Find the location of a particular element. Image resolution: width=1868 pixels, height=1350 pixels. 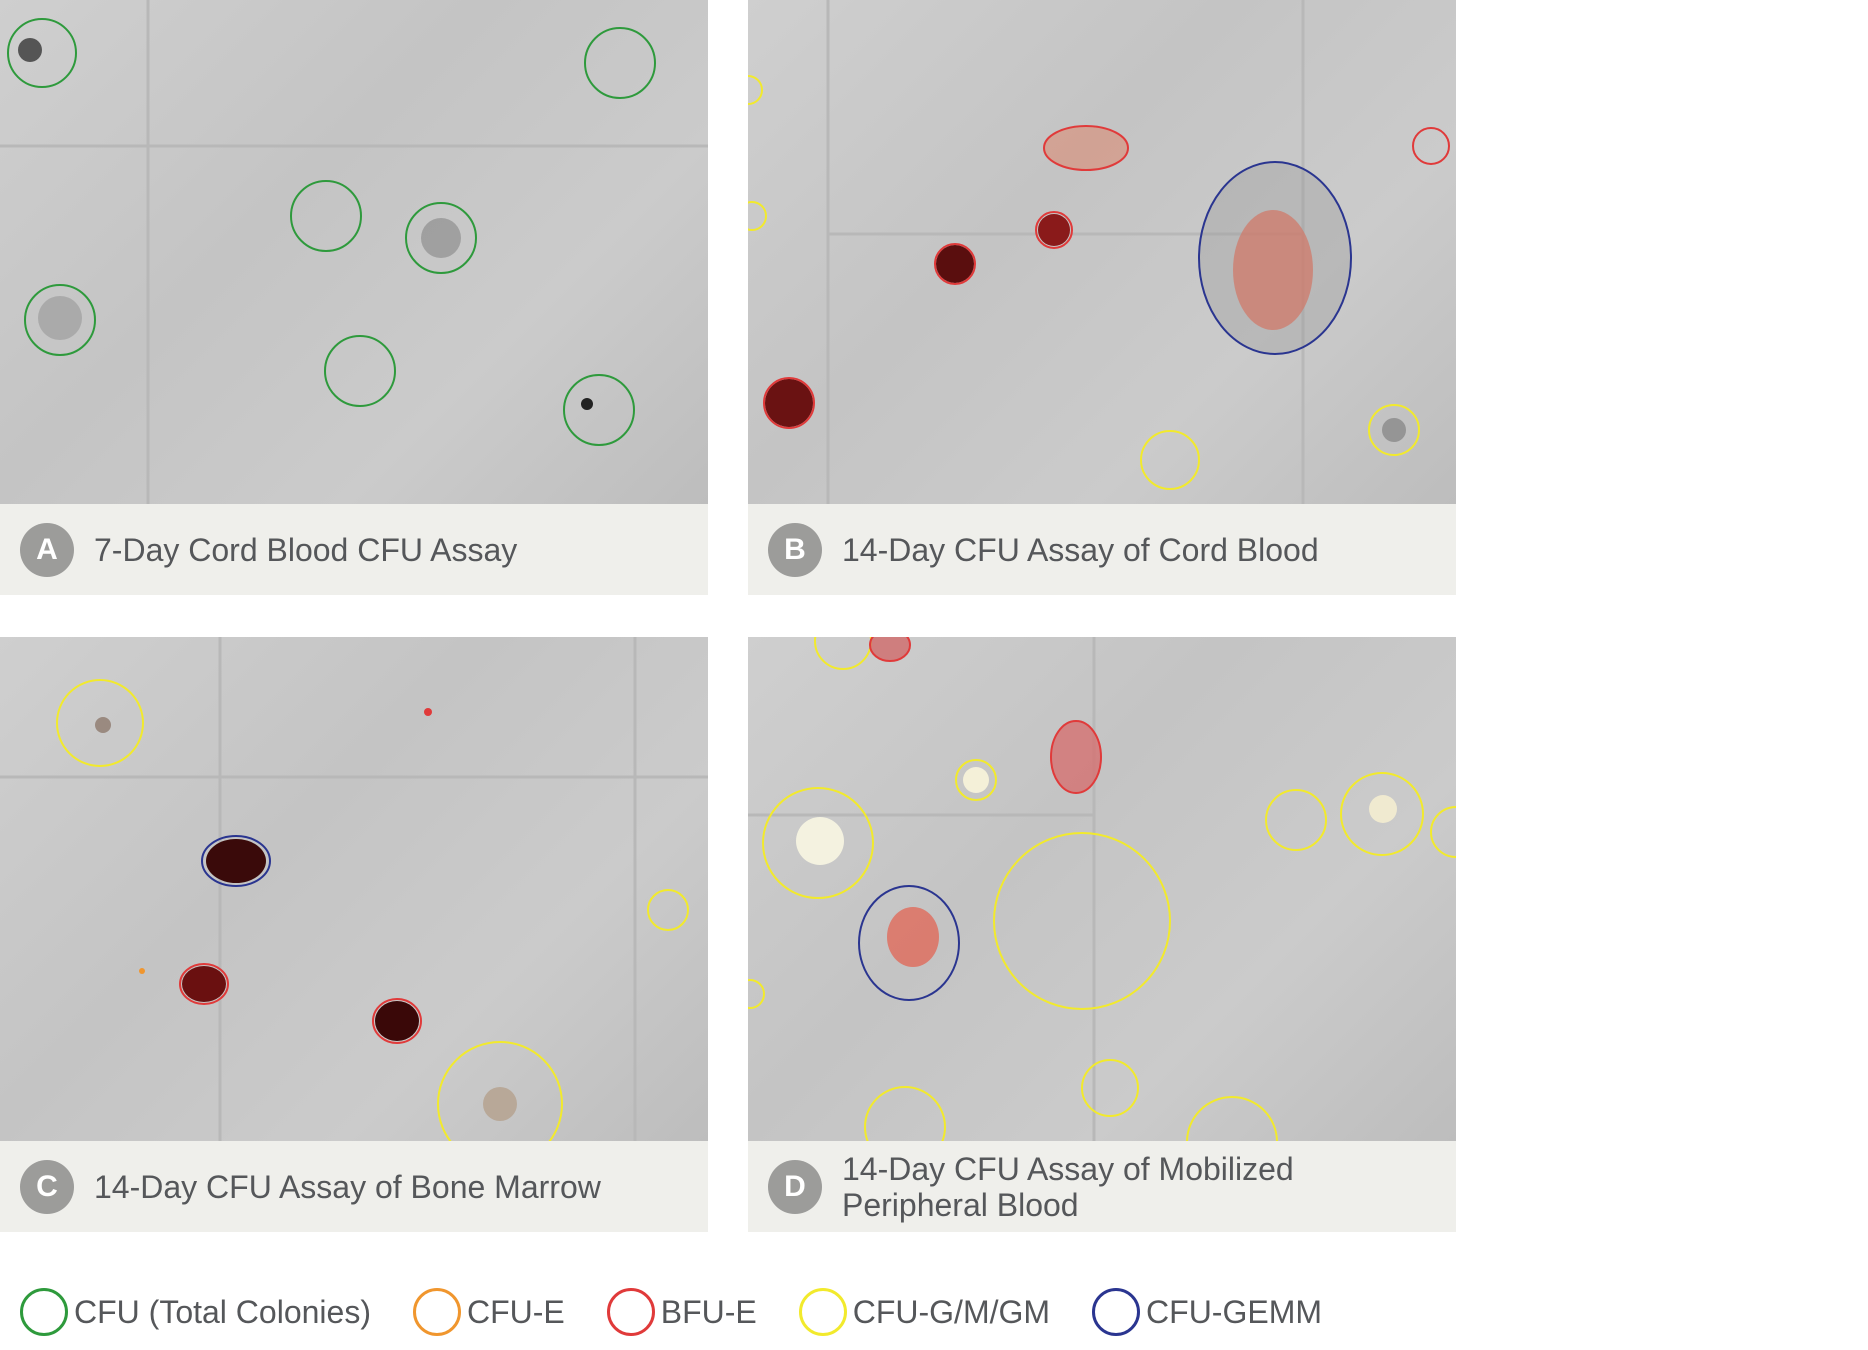

colony-image-a is located at coordinates (354, 252).